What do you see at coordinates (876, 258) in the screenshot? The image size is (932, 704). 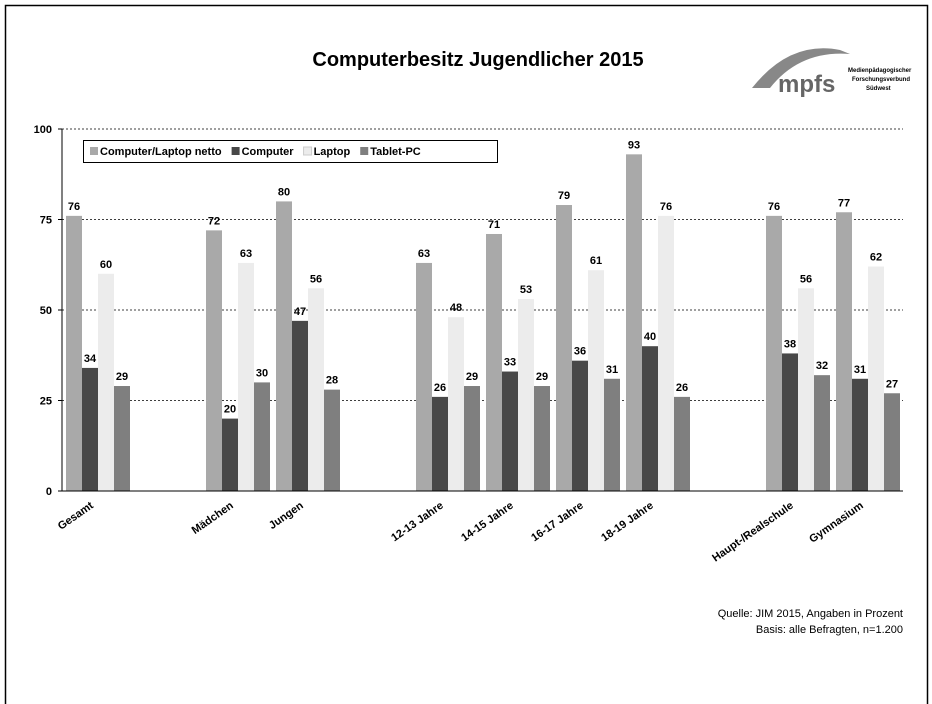 I see `data-label: 62` at bounding box center [876, 258].